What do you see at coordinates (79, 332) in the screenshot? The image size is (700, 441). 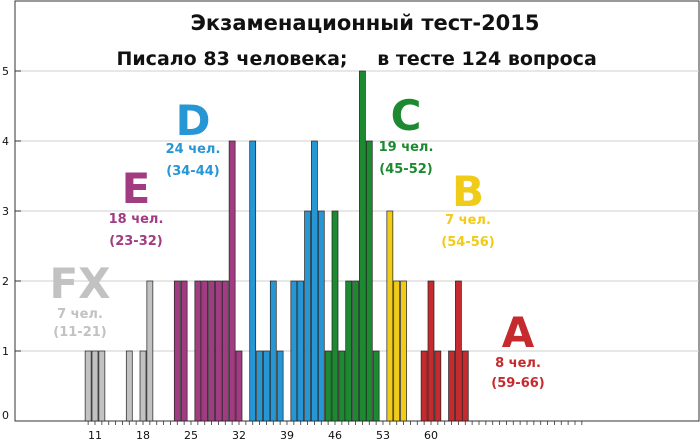 I see `grade-range: (11-21)` at bounding box center [79, 332].